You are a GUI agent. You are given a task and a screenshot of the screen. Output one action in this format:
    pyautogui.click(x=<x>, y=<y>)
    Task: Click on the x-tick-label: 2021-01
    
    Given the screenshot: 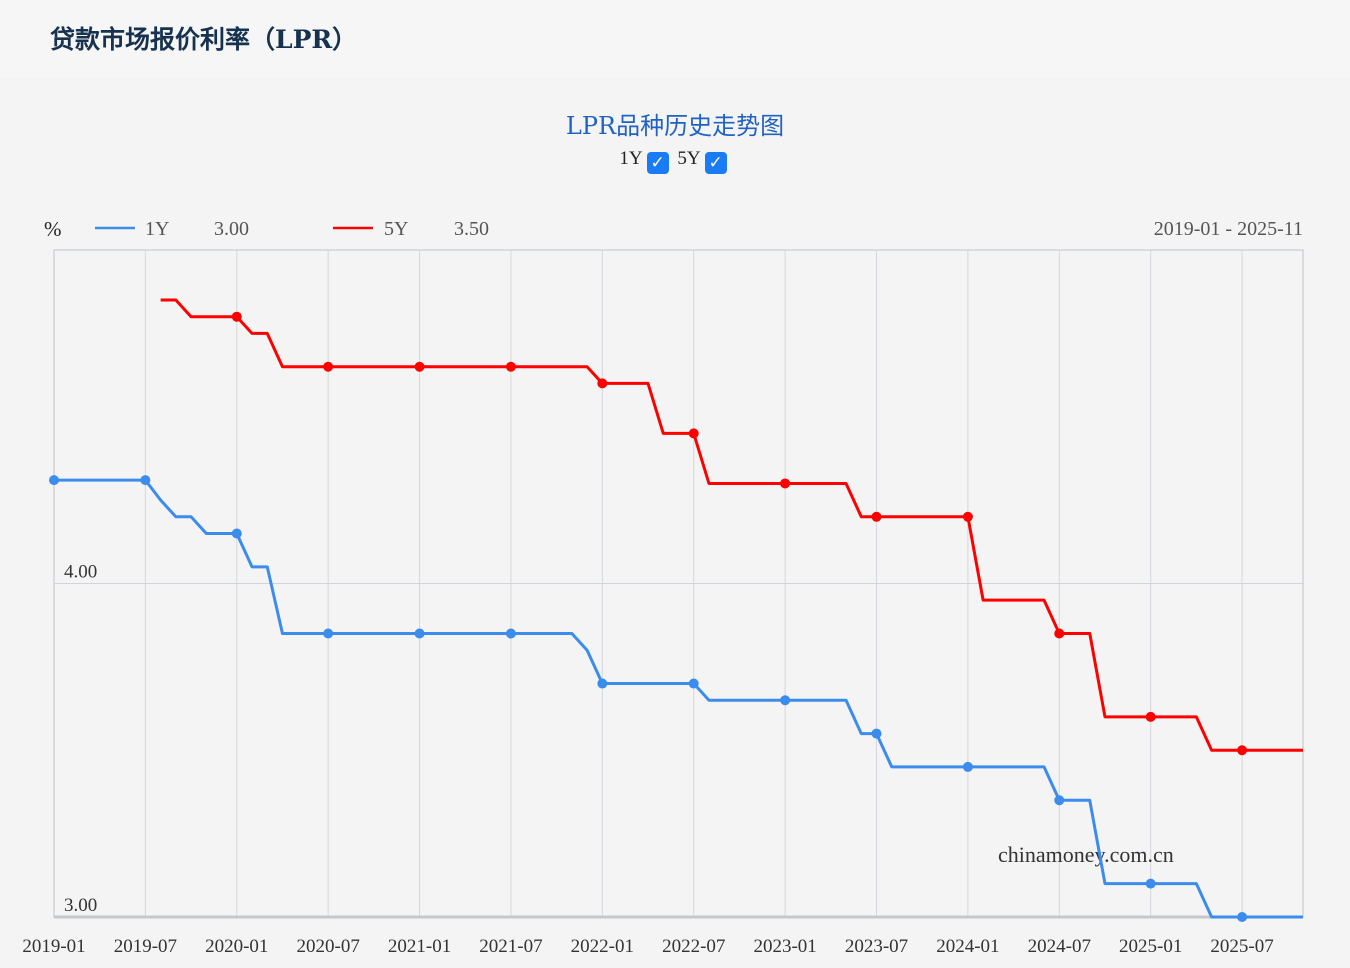 What is the action you would take?
    pyautogui.click(x=419, y=946)
    